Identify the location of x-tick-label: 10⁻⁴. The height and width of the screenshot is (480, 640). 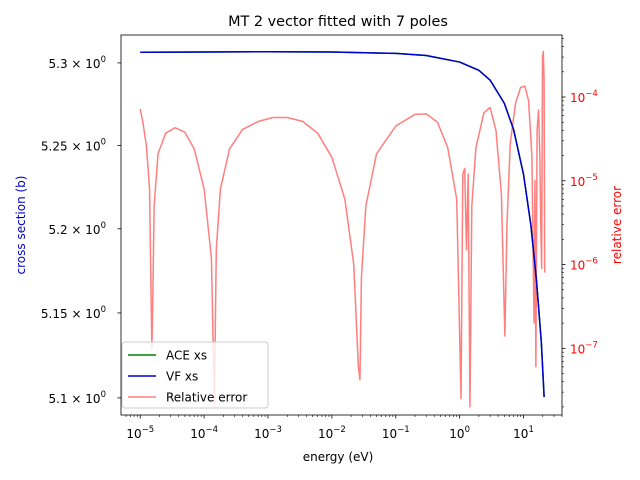
(204, 433).